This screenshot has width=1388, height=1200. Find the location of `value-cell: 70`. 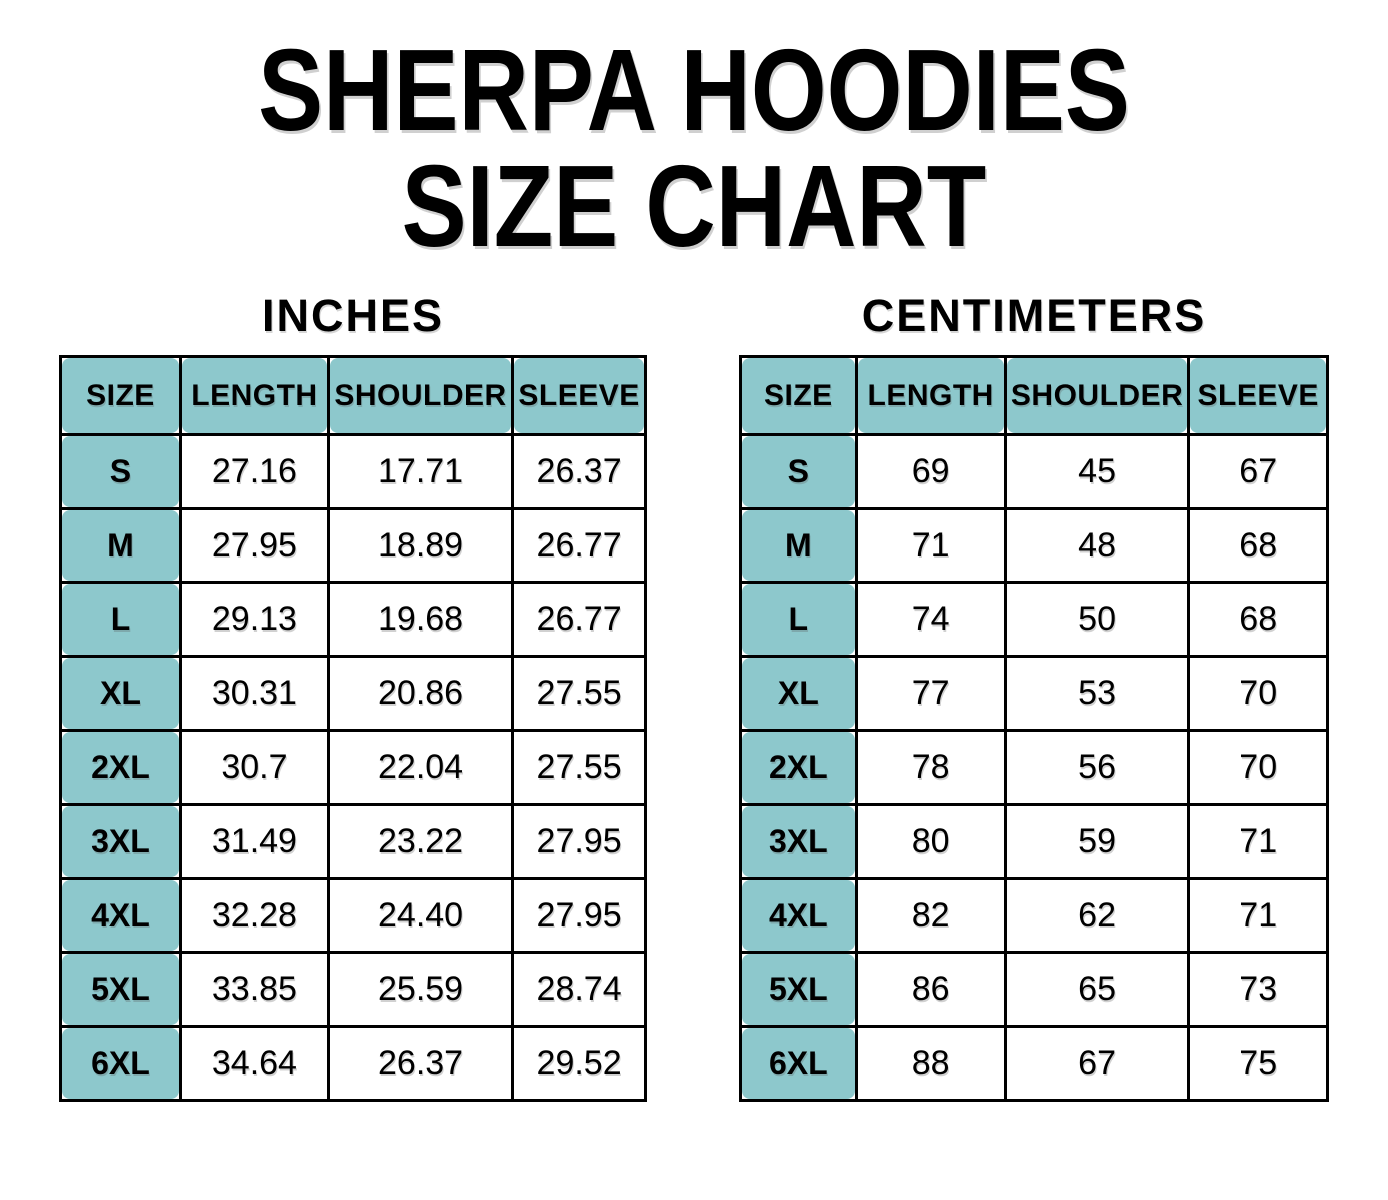

value-cell: 70 is located at coordinates (1258, 767).